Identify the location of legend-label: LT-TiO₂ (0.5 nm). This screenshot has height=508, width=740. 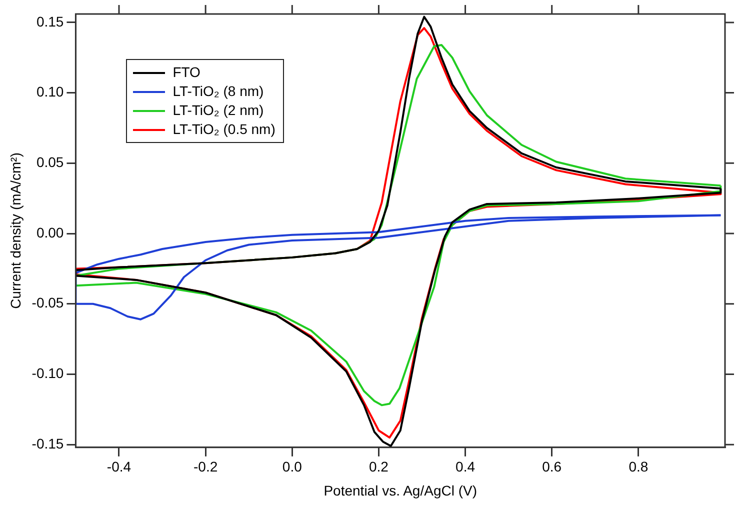
(224, 129).